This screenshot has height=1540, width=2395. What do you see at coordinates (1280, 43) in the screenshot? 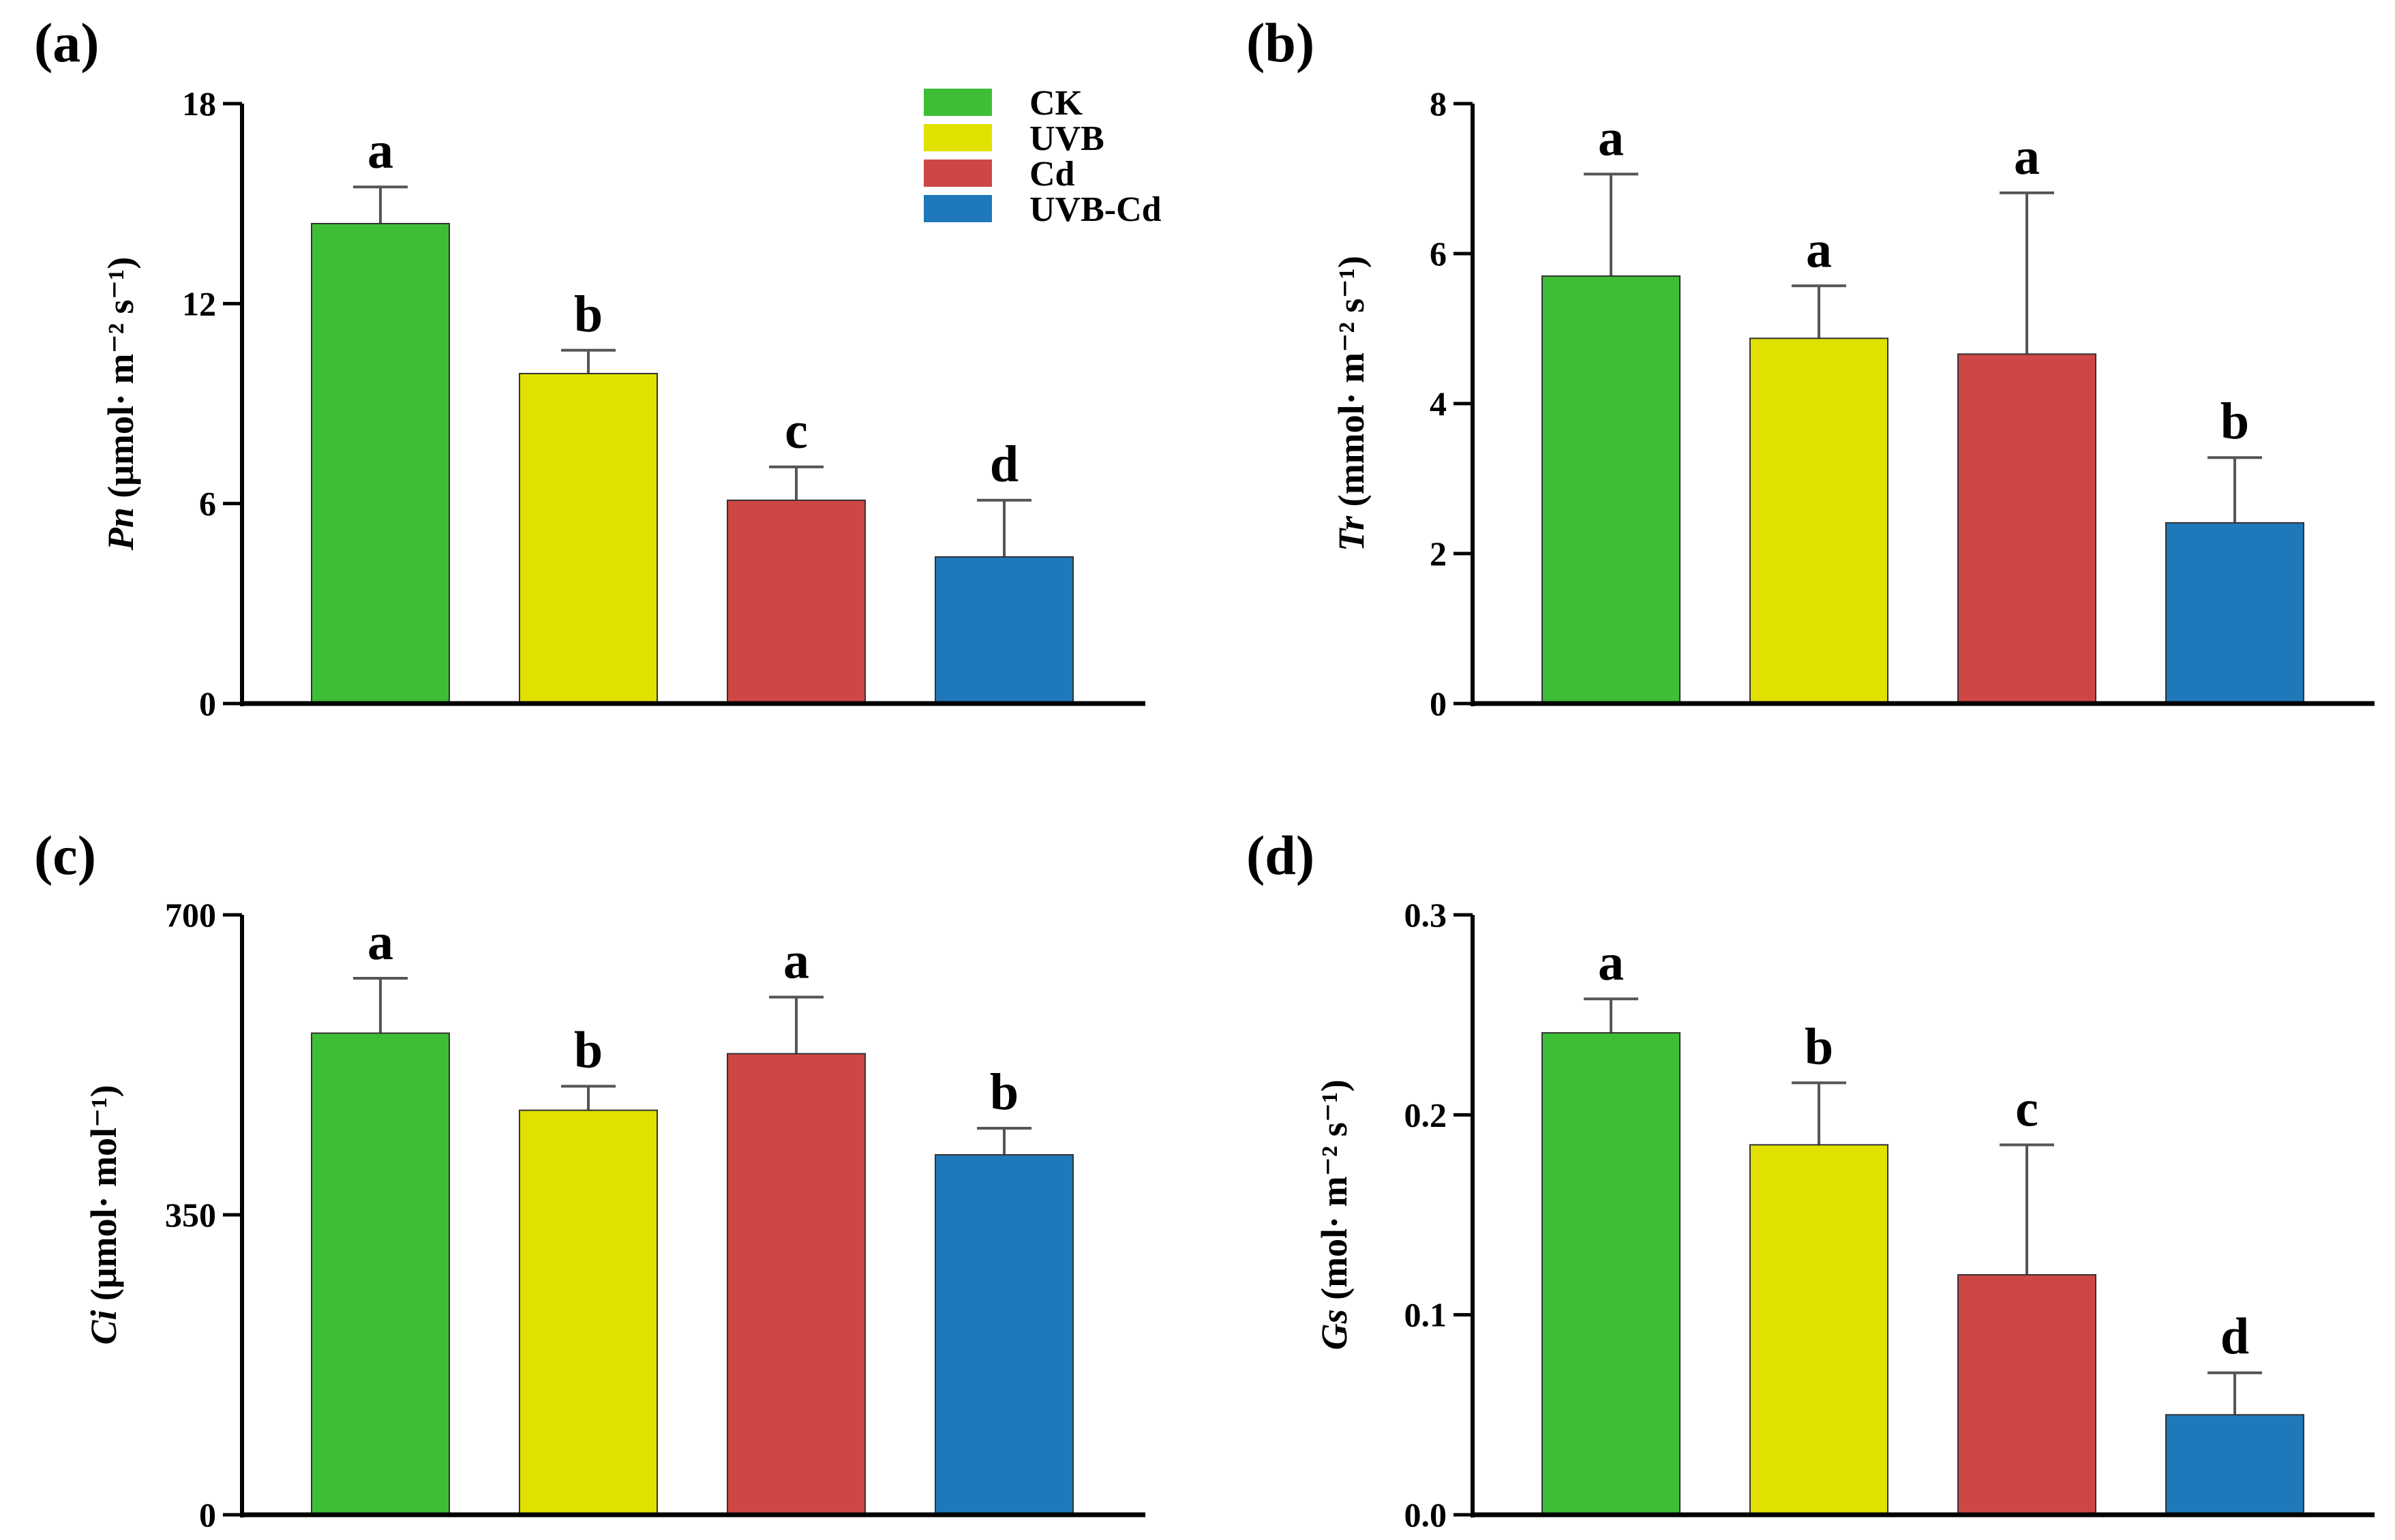
I see `panel-label: (b)` at bounding box center [1280, 43].